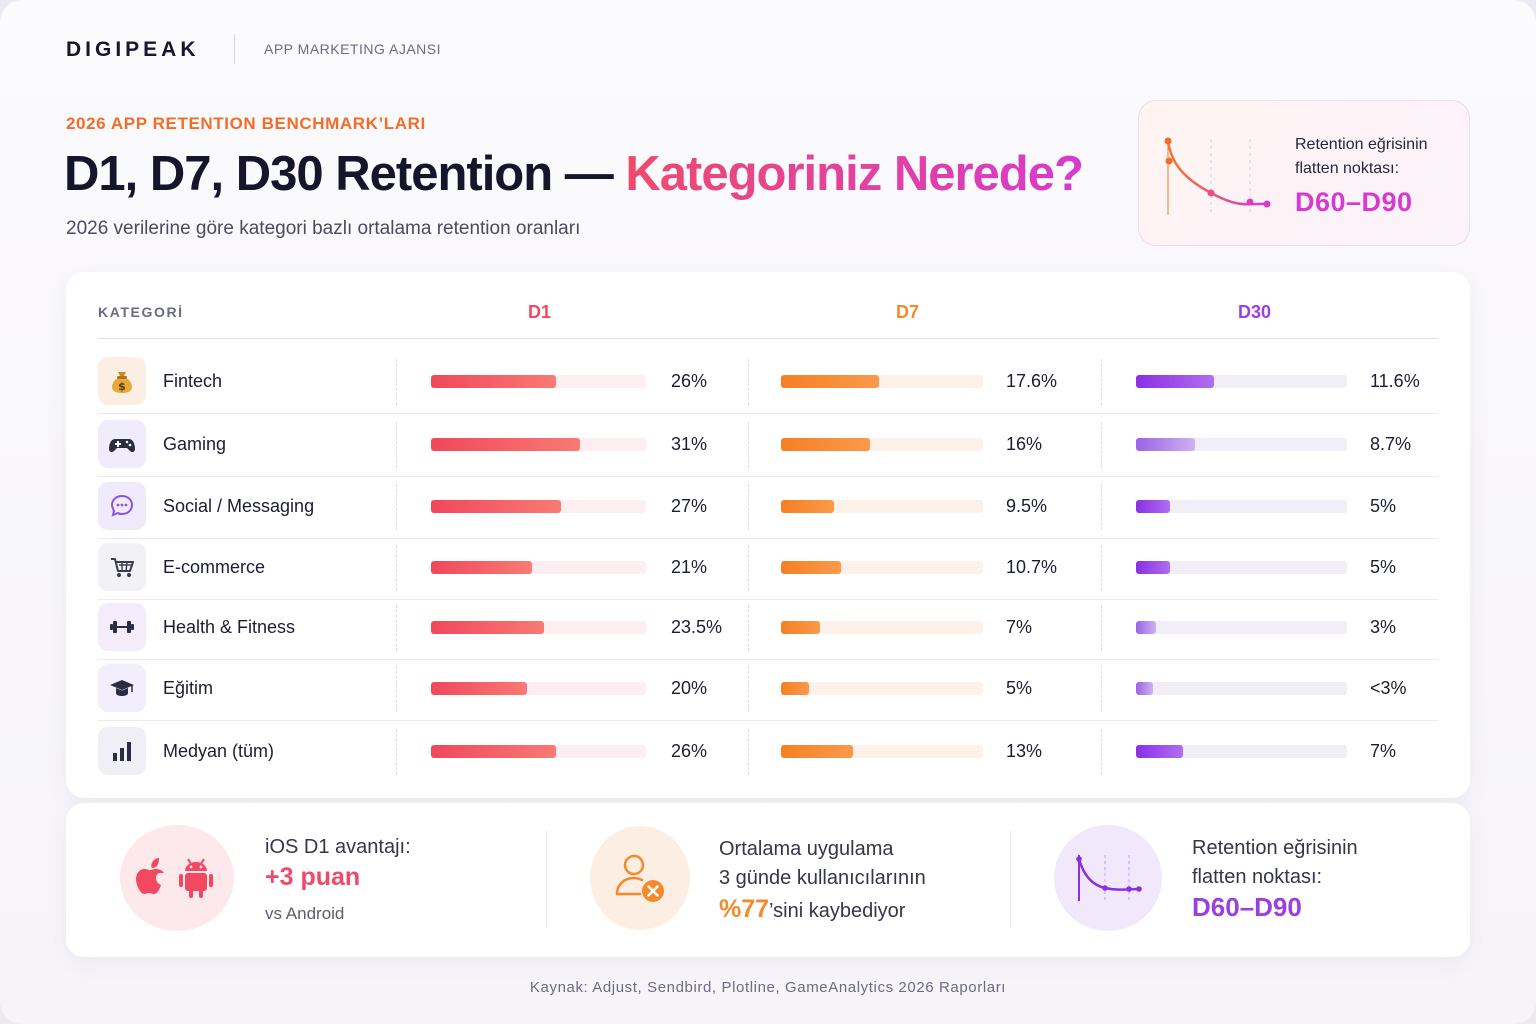 This screenshot has height=1024, width=1536. I want to click on category-label: Health & Fitness, so click(229, 627).